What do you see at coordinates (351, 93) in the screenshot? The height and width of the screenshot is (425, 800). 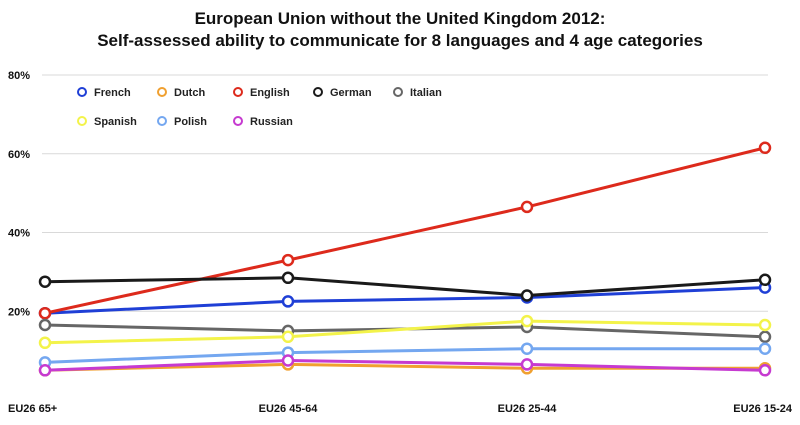 I see `legend-label-german: German` at bounding box center [351, 93].